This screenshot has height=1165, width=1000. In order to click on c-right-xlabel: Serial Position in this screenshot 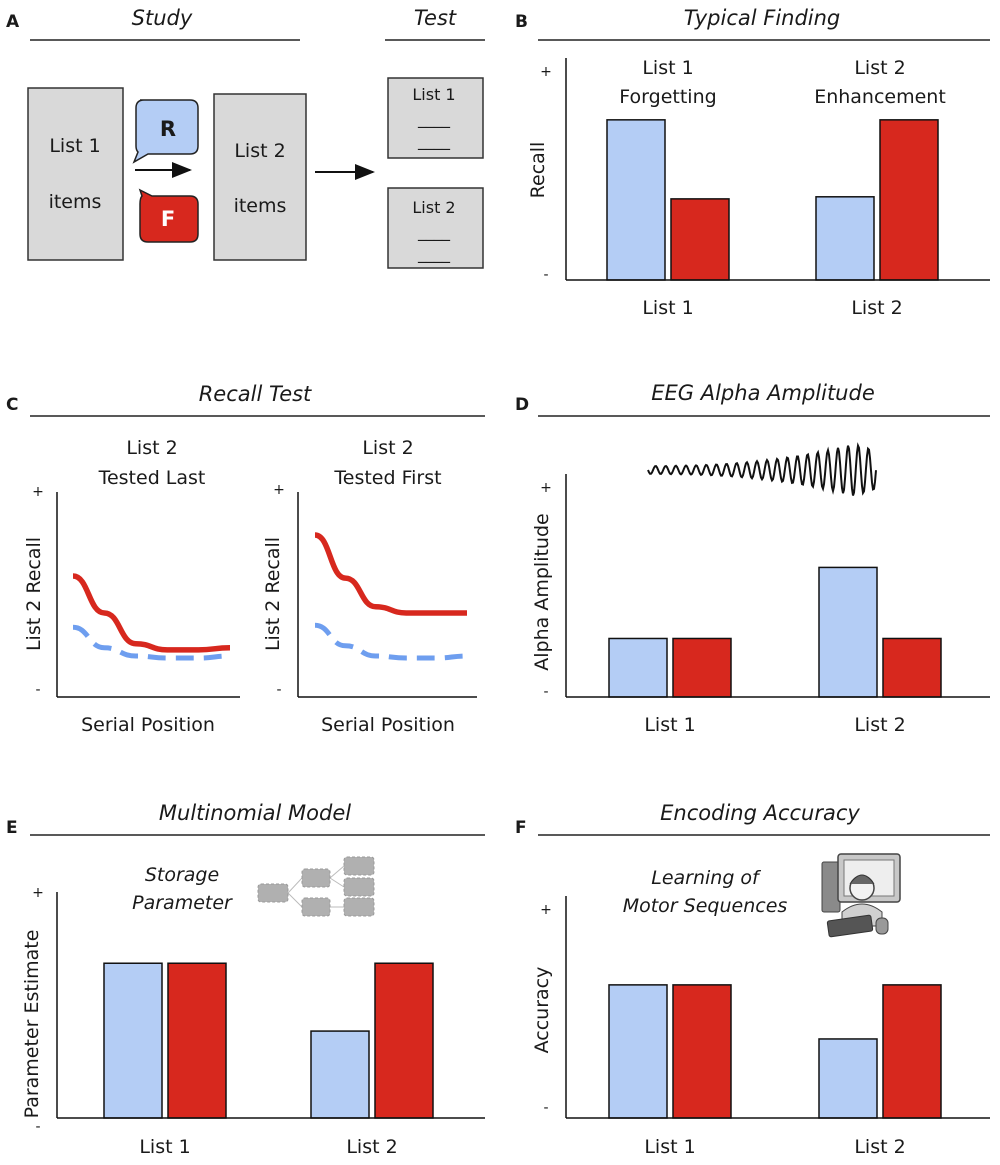, I will do `click(388, 725)`.